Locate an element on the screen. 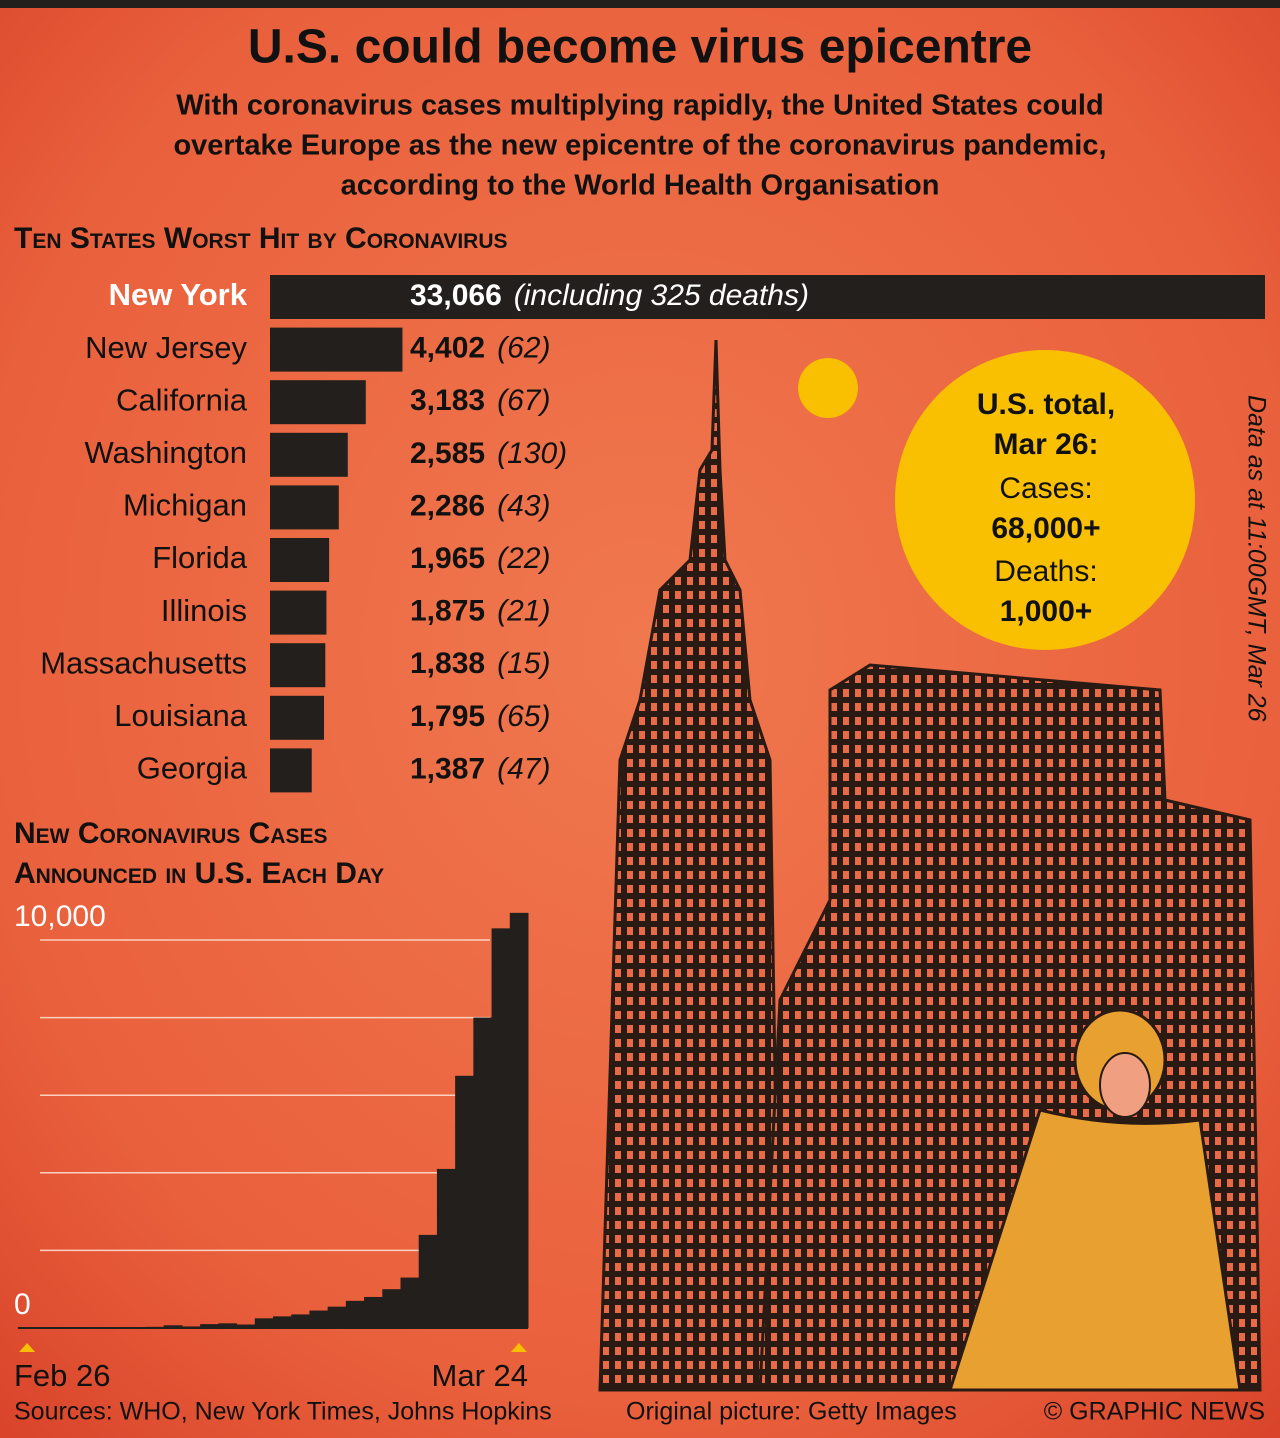 The image size is (1280, 1438). chart-heading: Ten States Worst Hit by Coronavirus is located at coordinates (261, 238).